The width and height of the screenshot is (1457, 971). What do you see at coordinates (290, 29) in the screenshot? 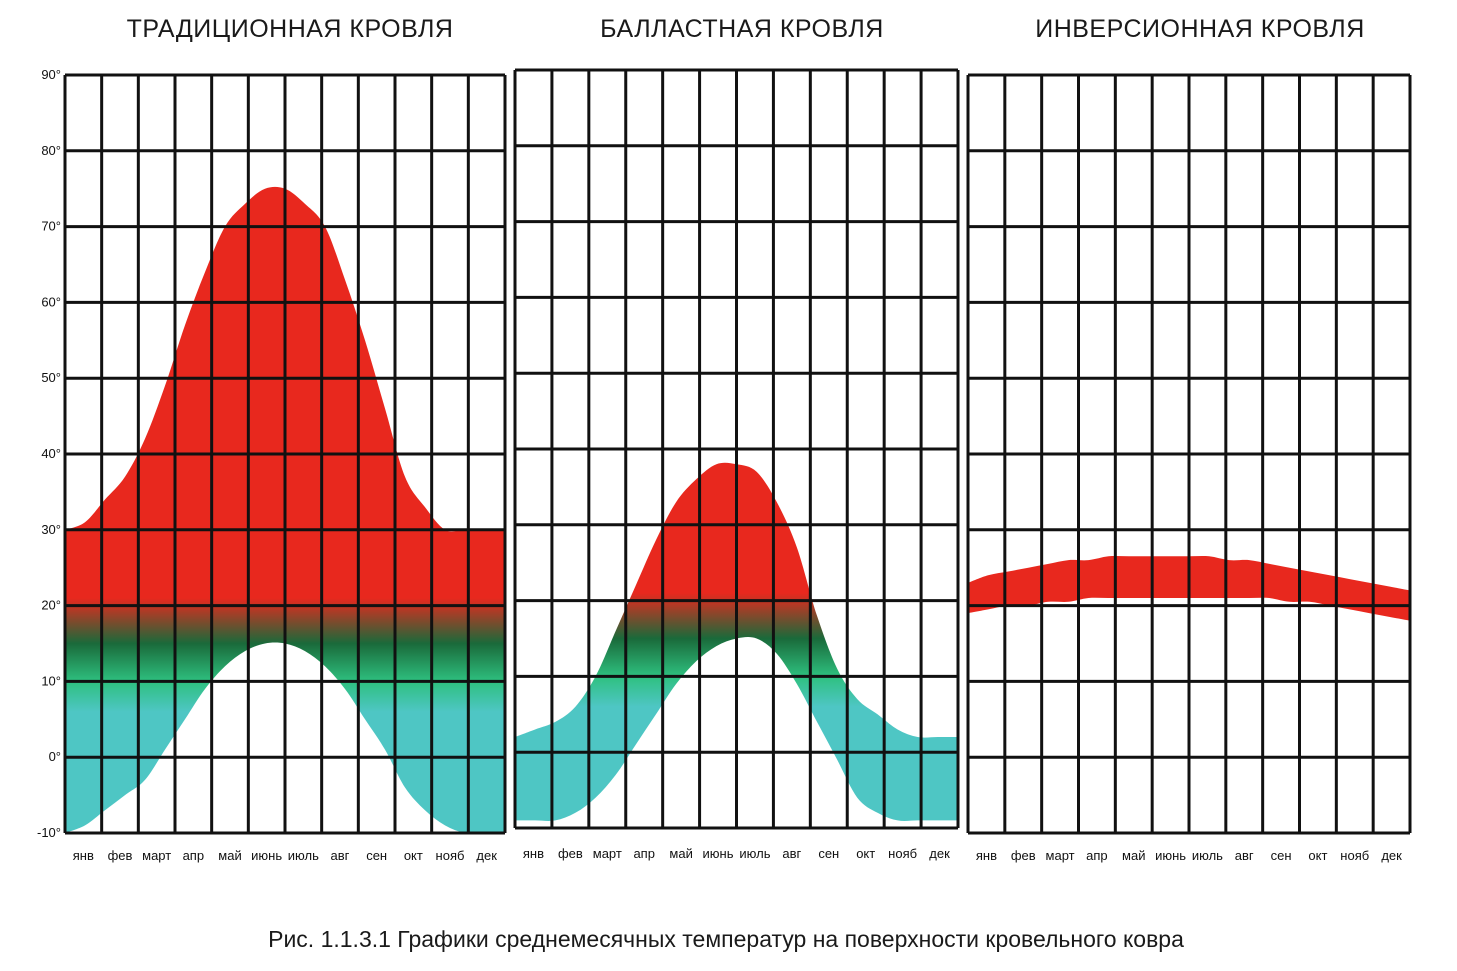
I see `panel-title: ТРАДИЦИОННАЯ КРОВЛЯ` at bounding box center [290, 29].